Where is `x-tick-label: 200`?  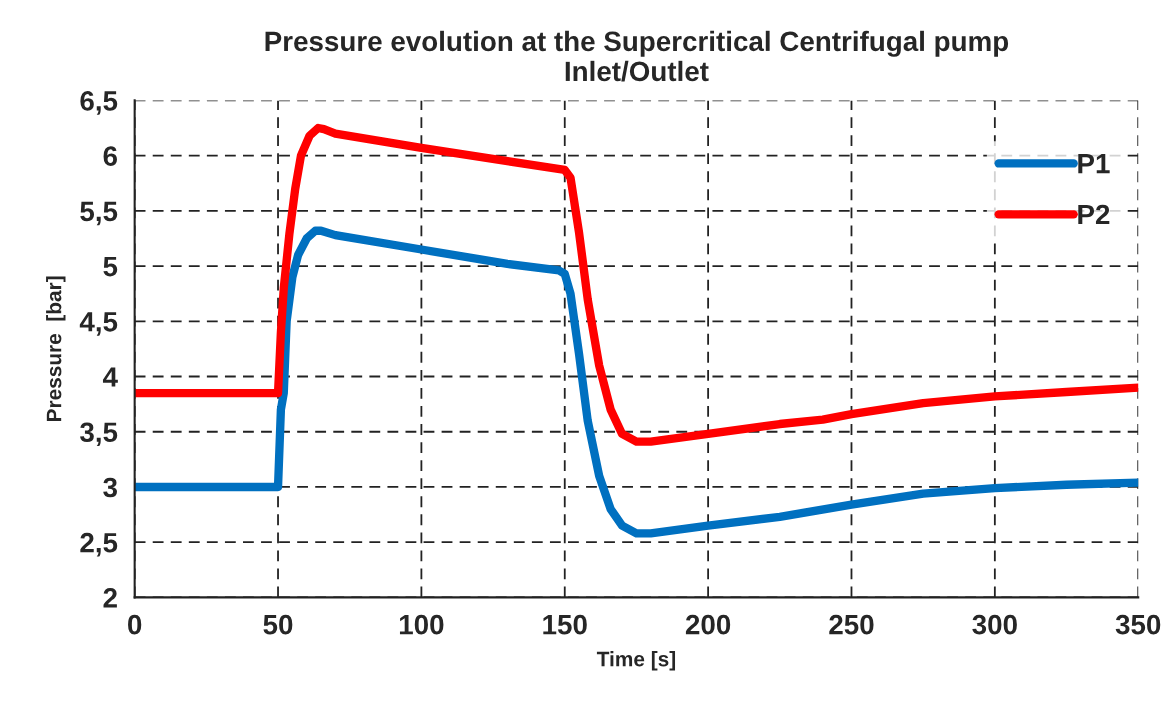
x-tick-label: 200 is located at coordinates (708, 624).